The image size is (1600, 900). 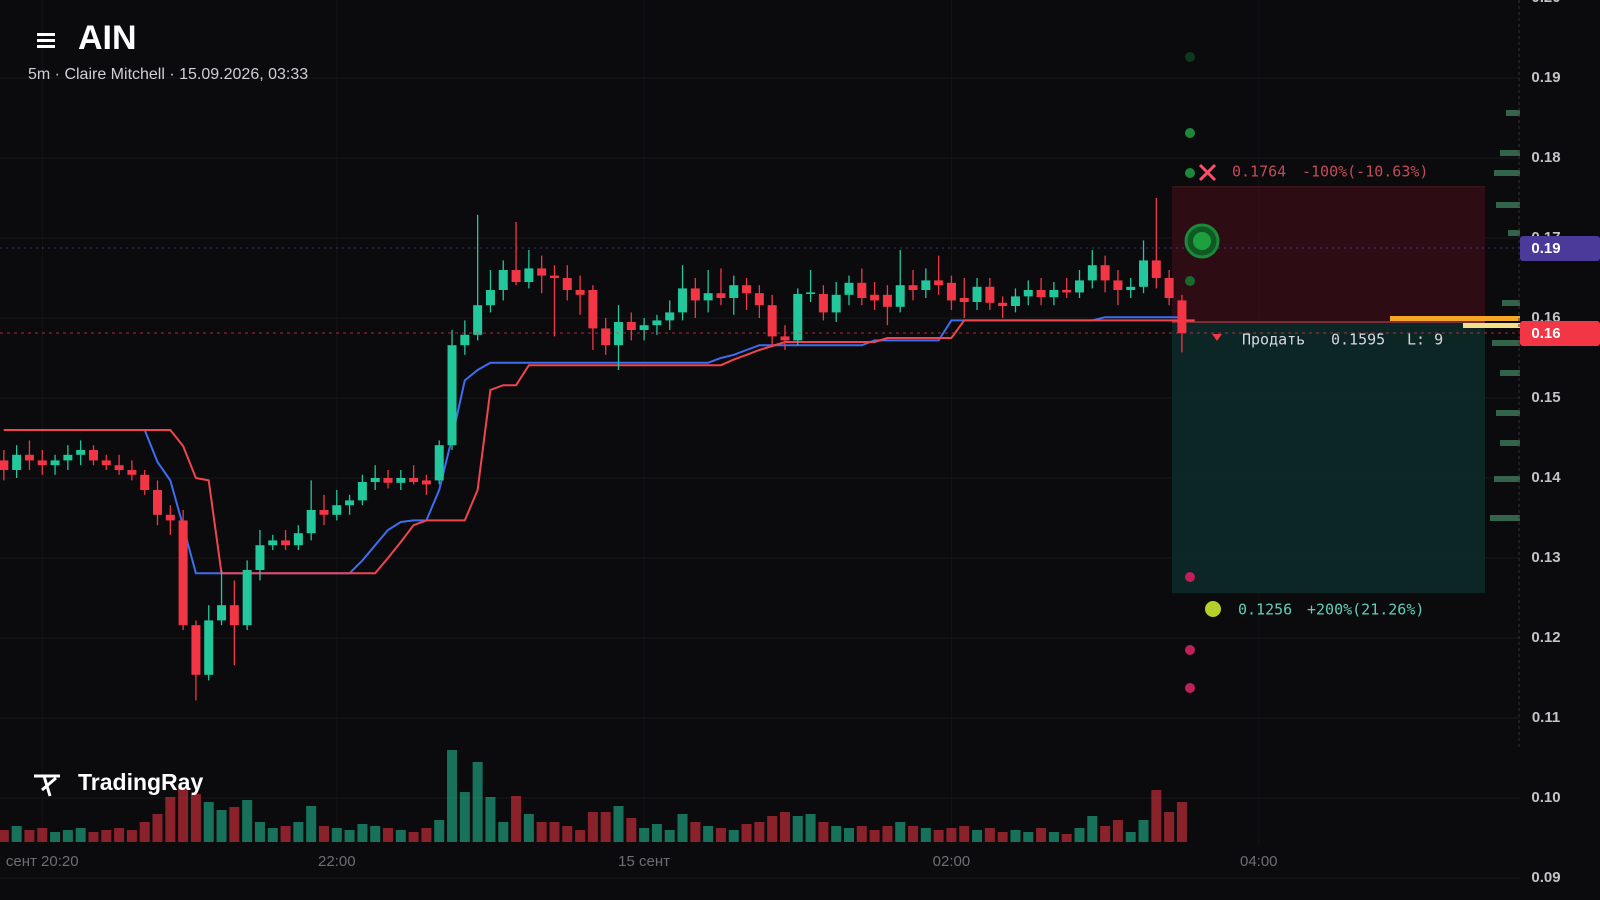 What do you see at coordinates (1545, 637) in the screenshot?
I see `y-tick-label: 0.12` at bounding box center [1545, 637].